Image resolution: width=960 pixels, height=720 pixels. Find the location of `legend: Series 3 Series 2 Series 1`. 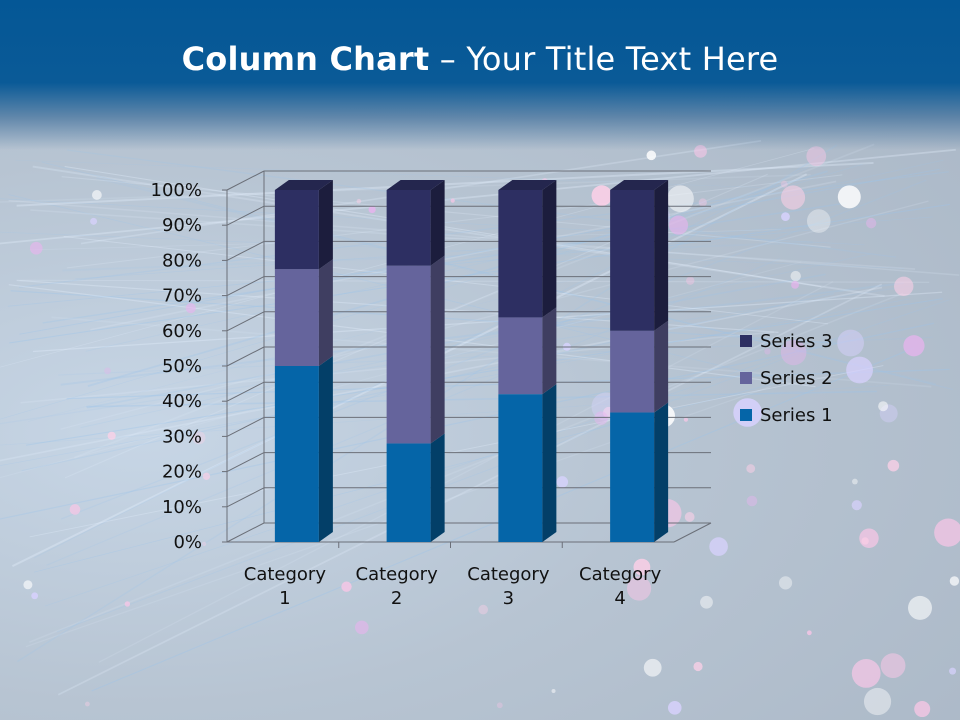

legend: Series 3 Series 2 Series 1 is located at coordinates (786, 378).